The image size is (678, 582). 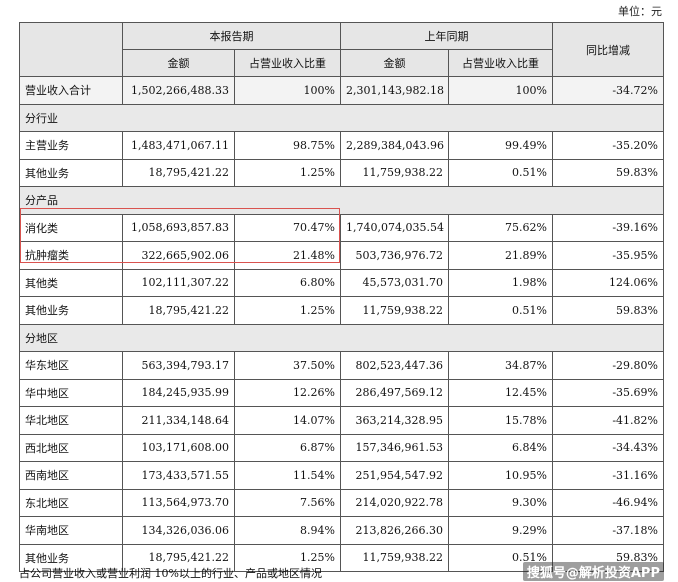 What do you see at coordinates (178, 227) in the screenshot?
I see `cur-amount-cell: 1,058,693,857.83` at bounding box center [178, 227].